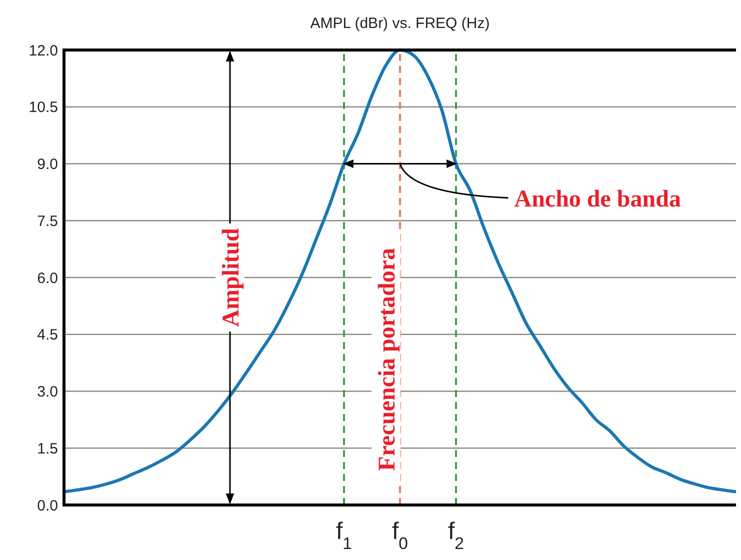 This screenshot has width=741, height=560. I want to click on y-tick-label: 9.0, so click(47, 164).